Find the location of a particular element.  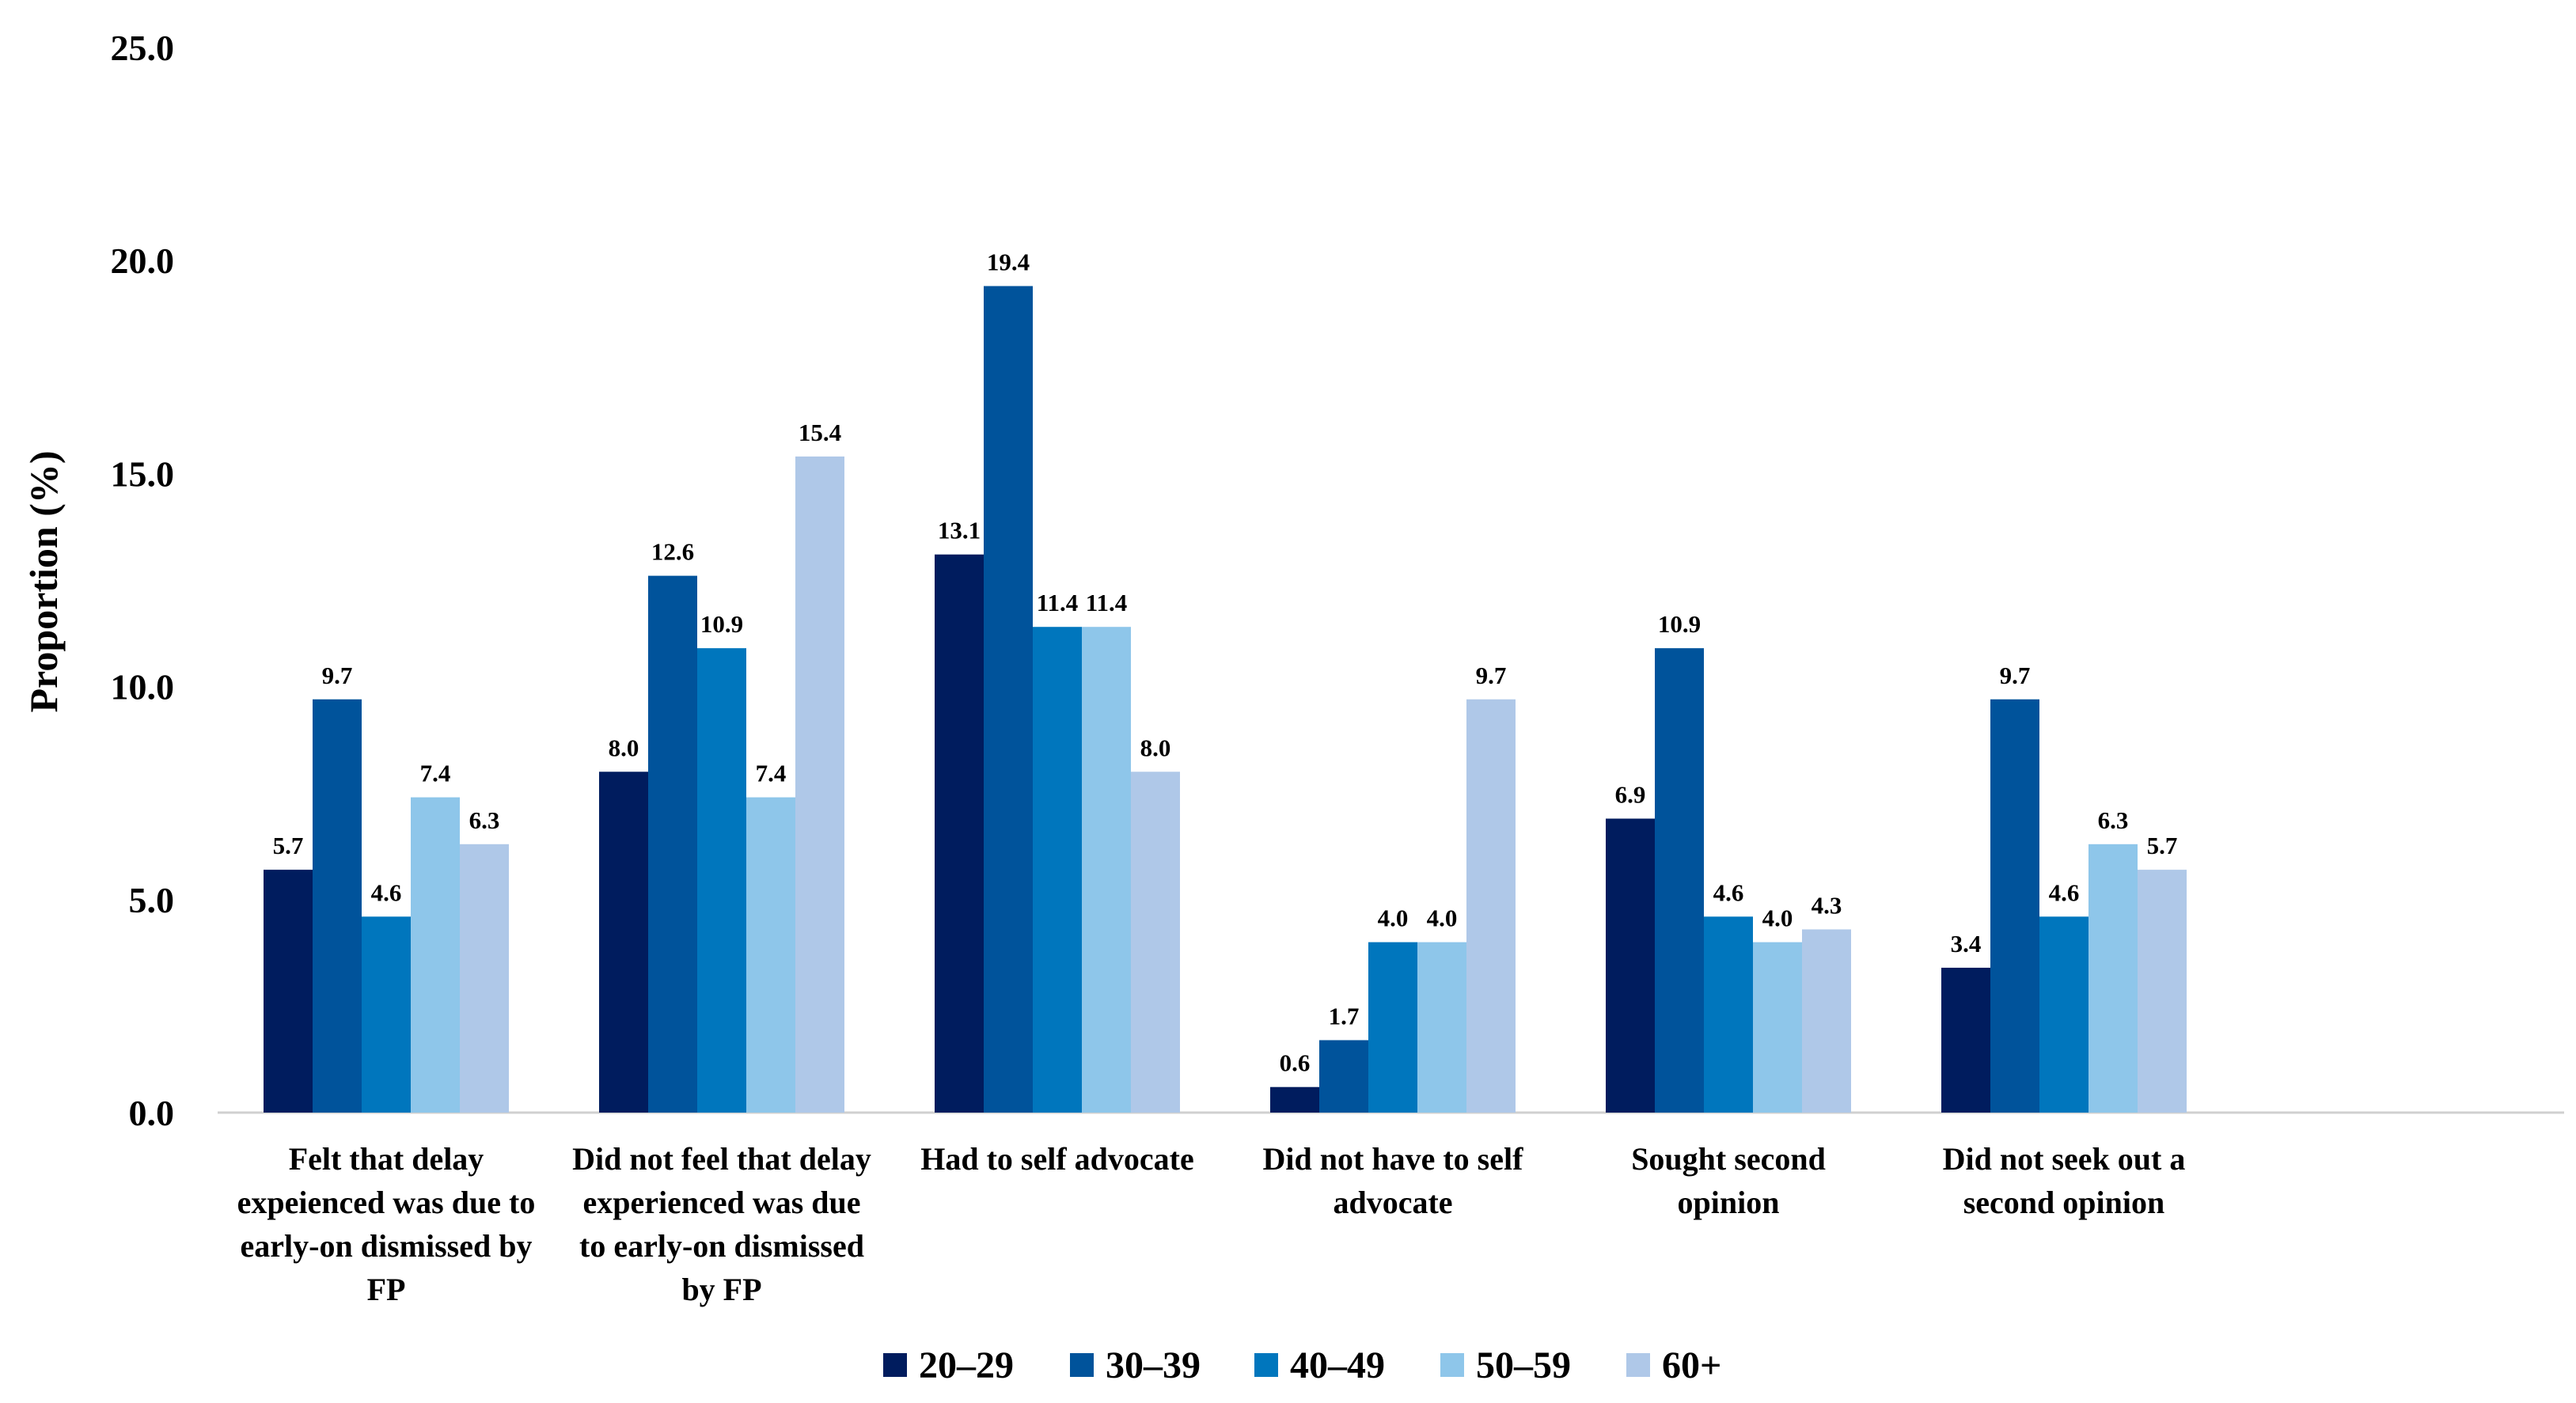

data-label: 6.9 is located at coordinates (1630, 795).